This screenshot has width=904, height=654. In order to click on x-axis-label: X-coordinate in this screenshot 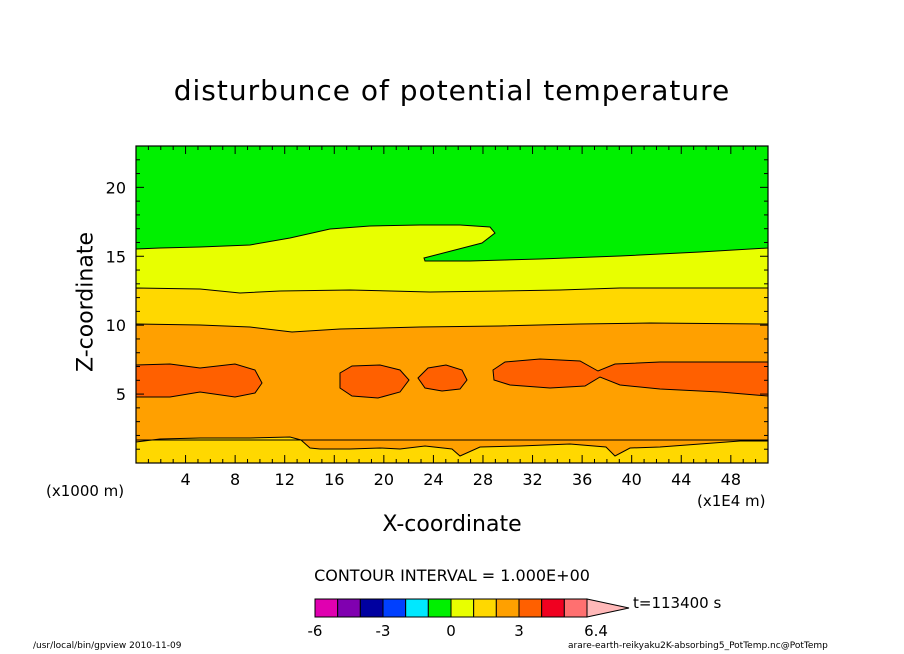, I will do `click(452, 524)`.